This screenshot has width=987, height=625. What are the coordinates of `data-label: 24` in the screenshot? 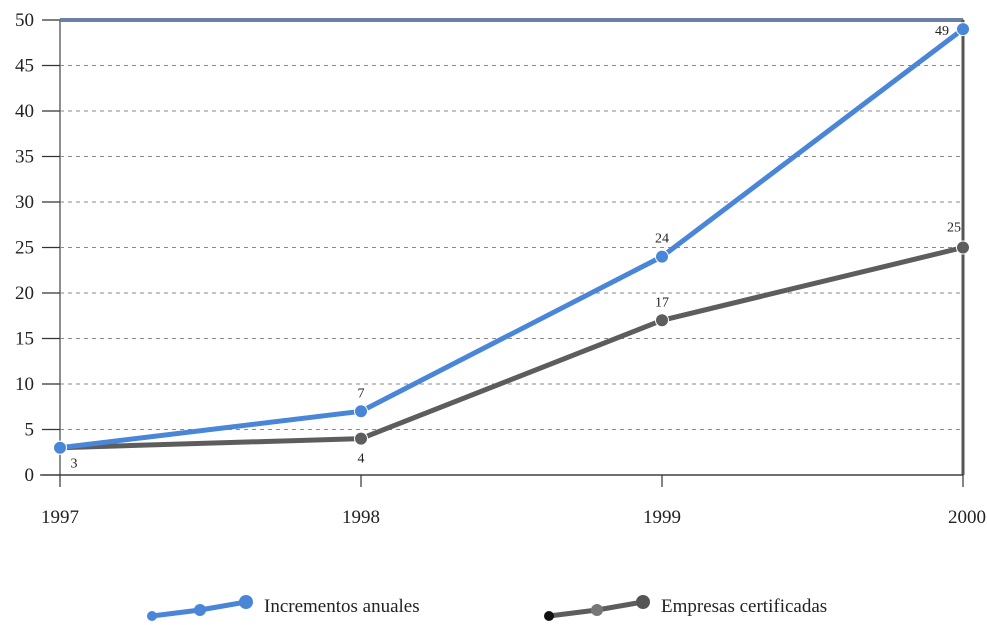 It's located at (662, 239).